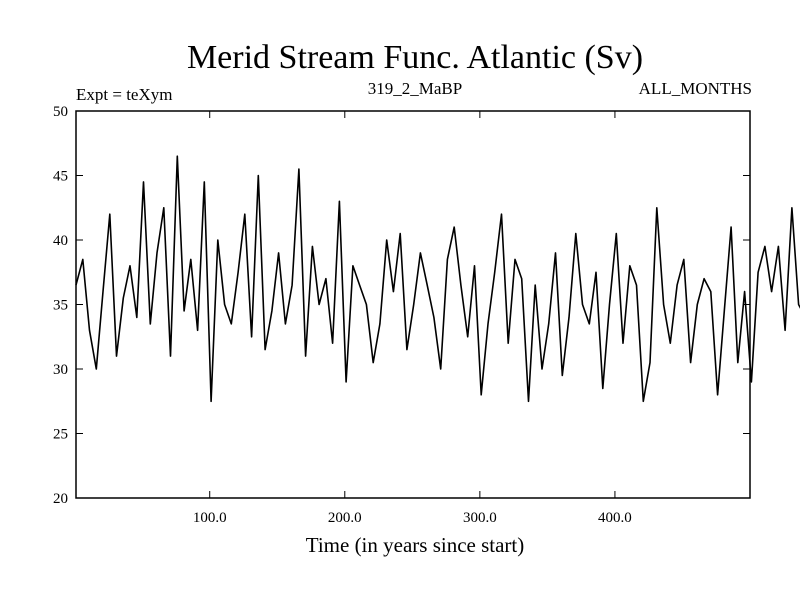 This screenshot has height=600, width=800. I want to click on x-axis-title: Time (in years since start), so click(415, 545).